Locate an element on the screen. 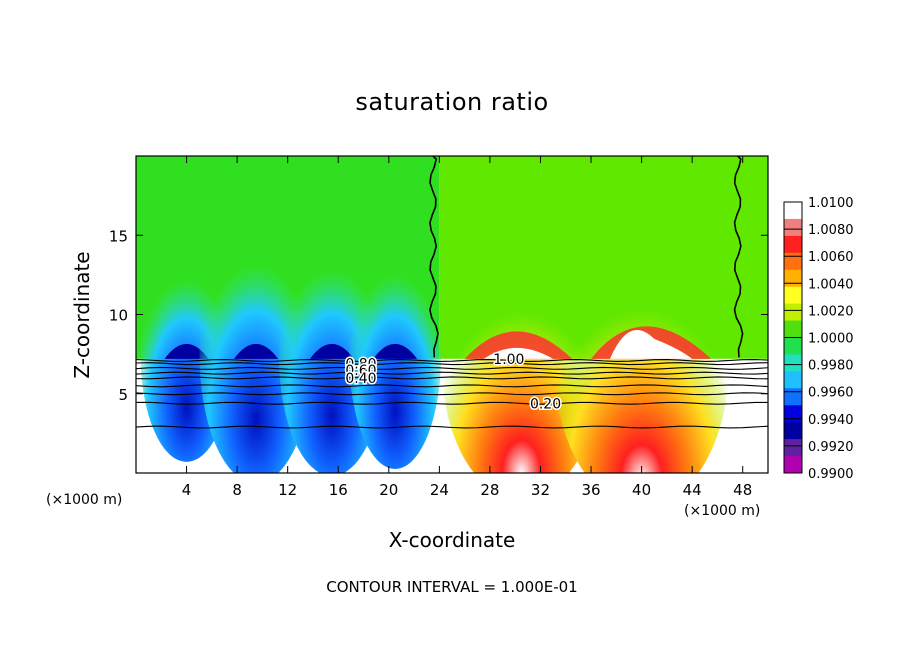 The image size is (904, 654). colorbar-label: 0.9960 is located at coordinates (831, 393).